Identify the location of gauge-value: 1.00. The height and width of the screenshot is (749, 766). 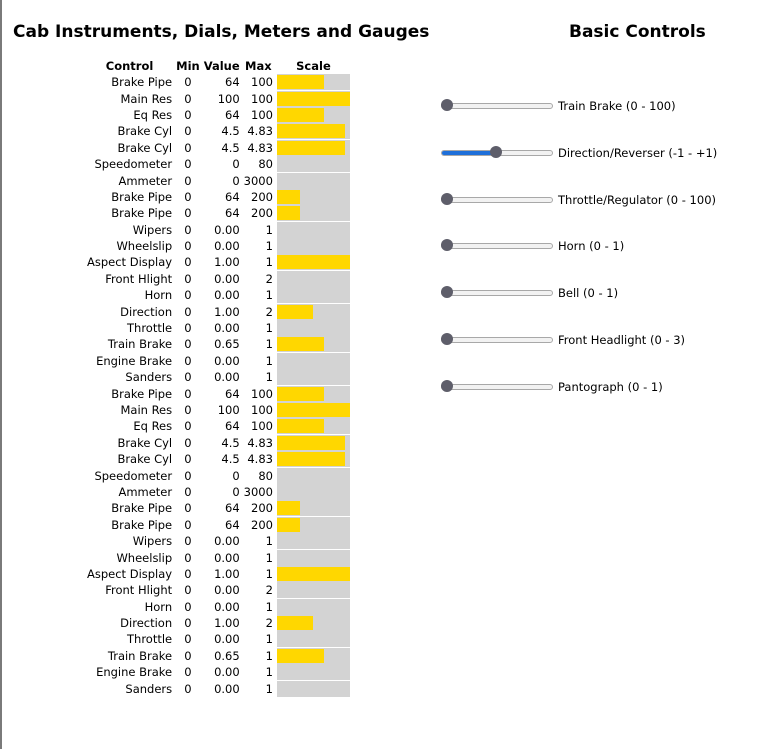
(227, 262).